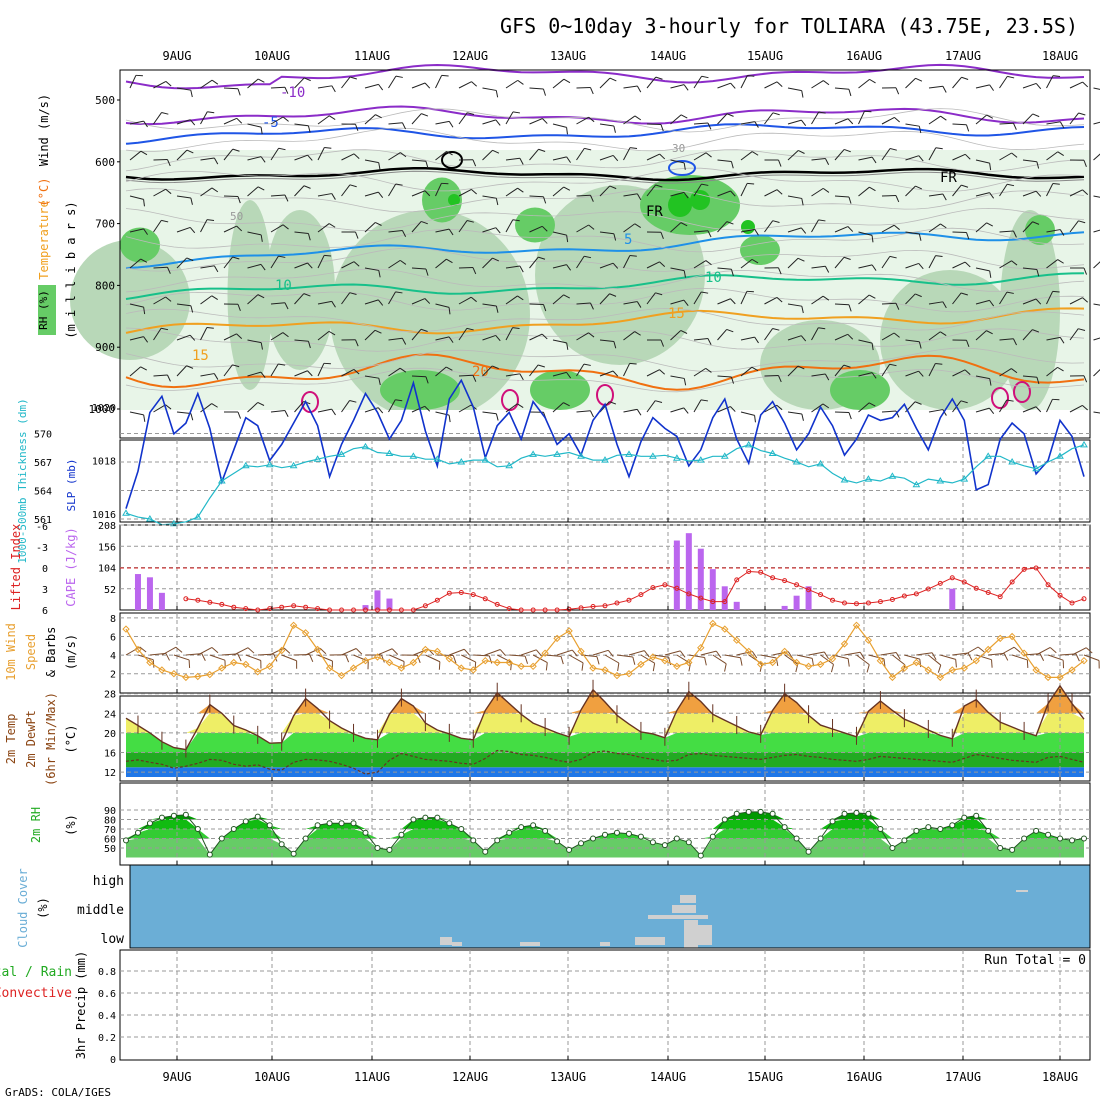 This screenshot has height=1100, width=1100. I want to click on pressure-tick-label: 700, so click(105, 224).